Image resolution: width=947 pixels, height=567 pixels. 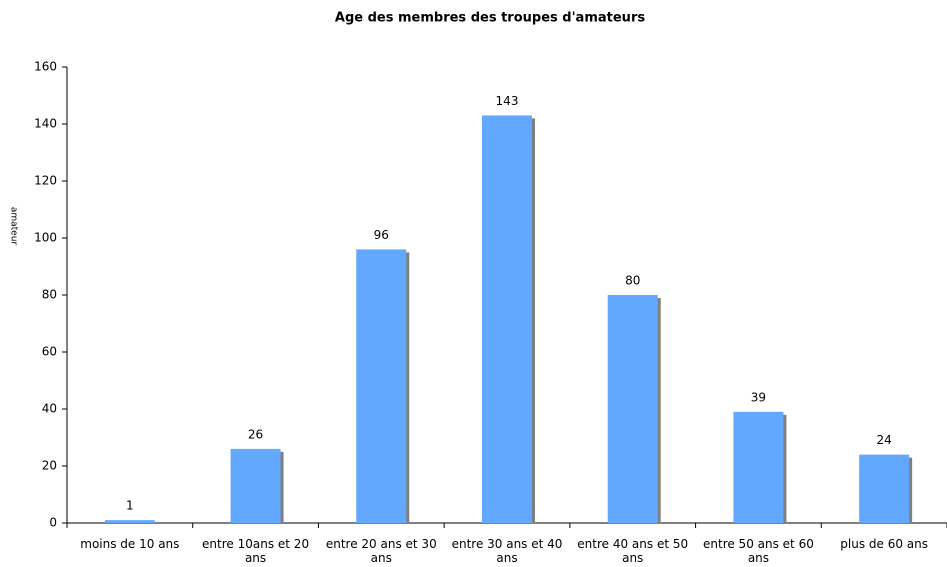 I want to click on y-tick-label: 140, so click(x=45, y=124).